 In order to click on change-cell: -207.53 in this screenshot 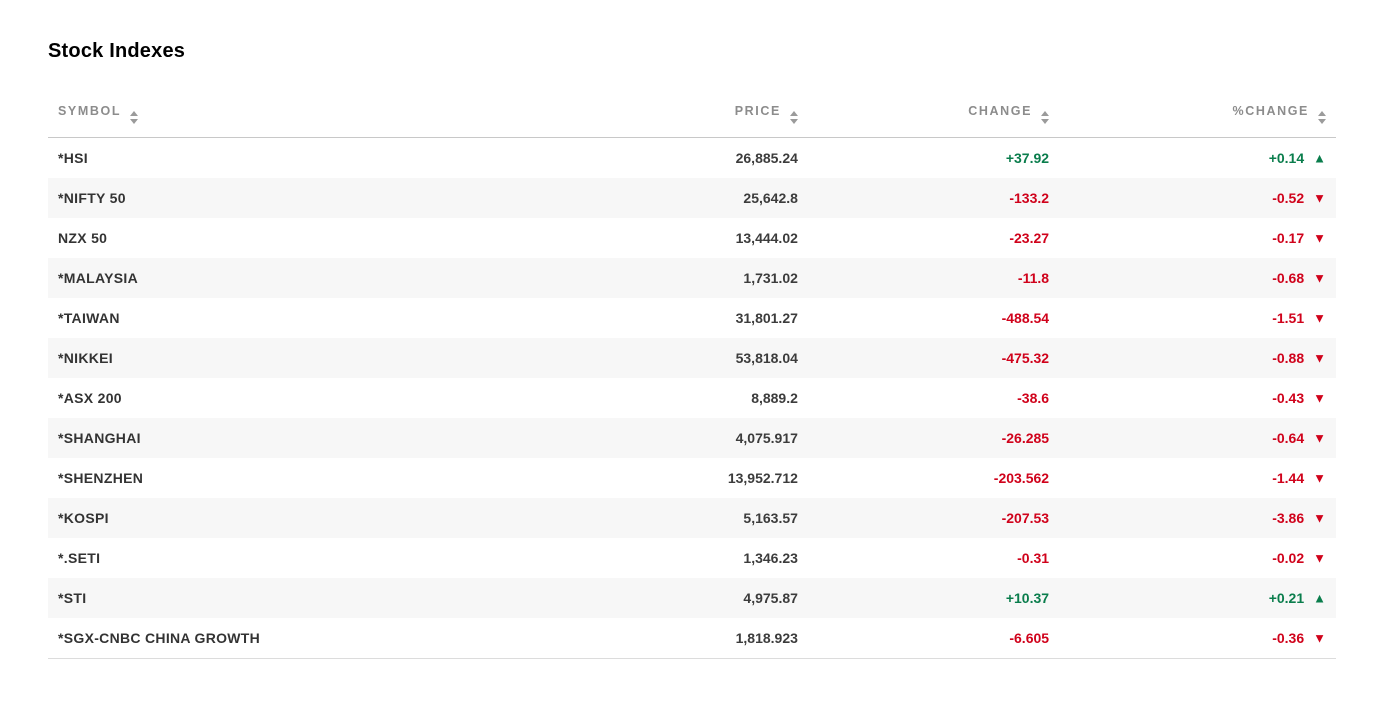, I will do `click(1025, 518)`.